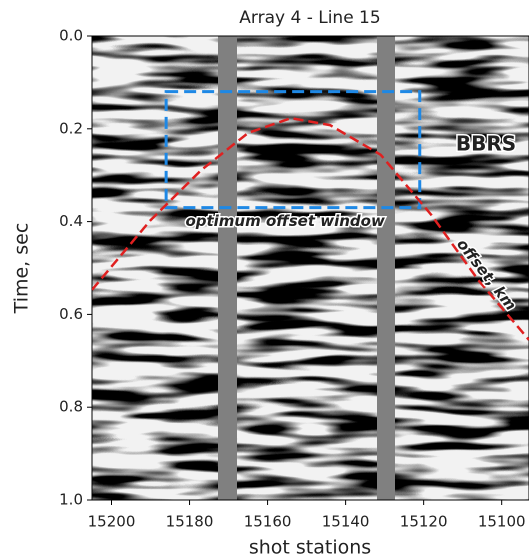  Describe the element at coordinates (424, 522) in the screenshot. I see `x-tick-label: 15120` at that location.